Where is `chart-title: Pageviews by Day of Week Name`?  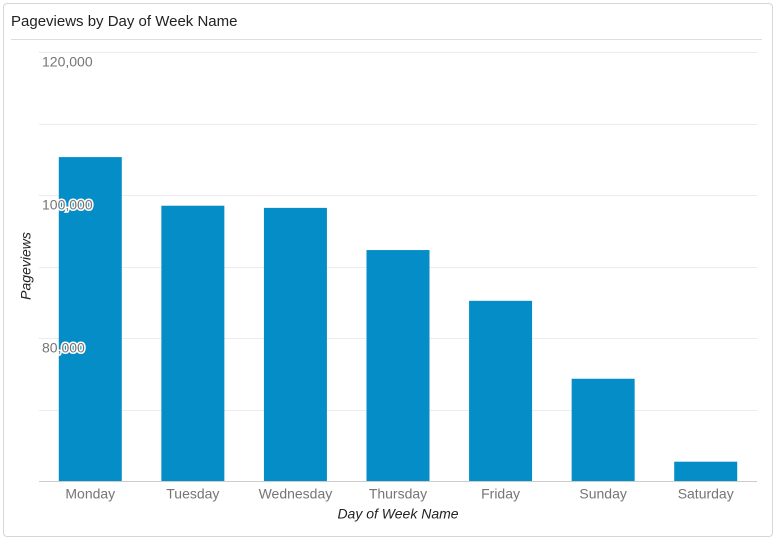 chart-title: Pageviews by Day of Week Name is located at coordinates (124, 21).